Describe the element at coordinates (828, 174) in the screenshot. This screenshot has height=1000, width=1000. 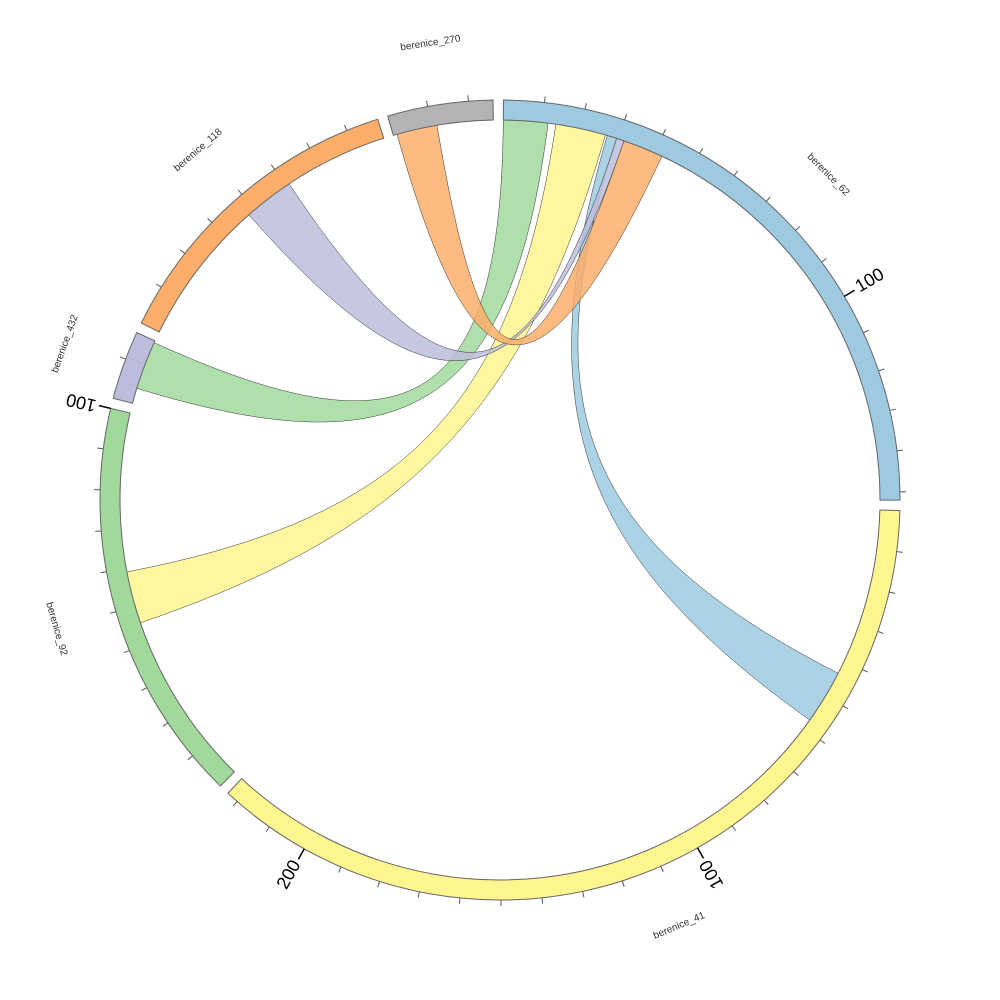
I see `sector-label: berenice_62` at that location.